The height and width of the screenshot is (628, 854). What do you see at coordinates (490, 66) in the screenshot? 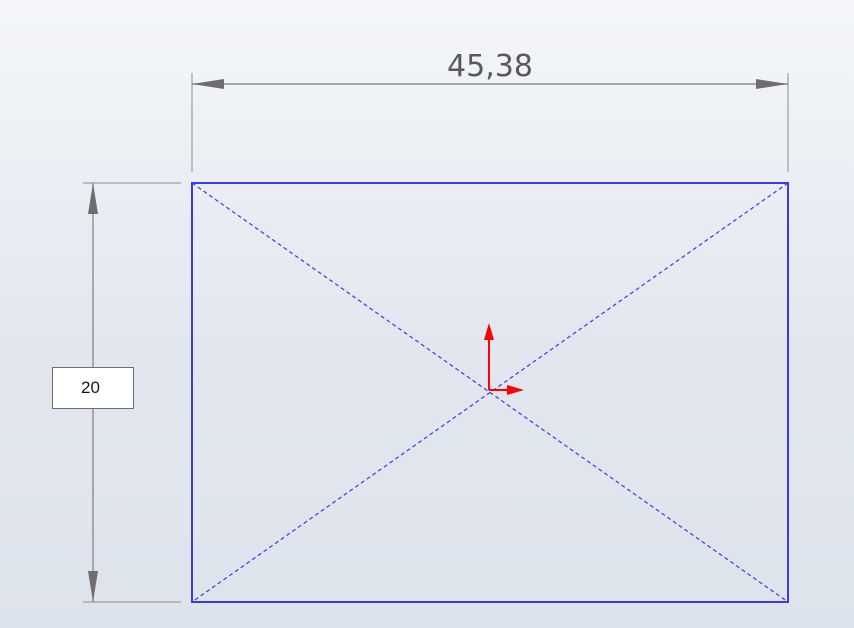
I see `horizontal-dimension-value: 45,38` at bounding box center [490, 66].